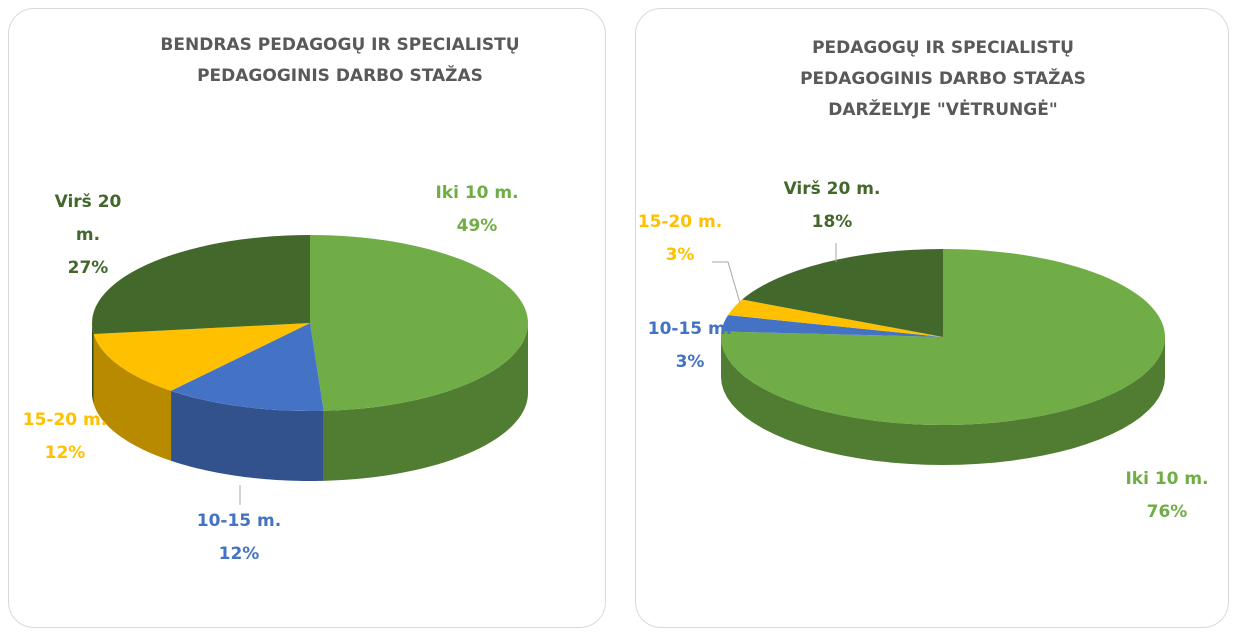 This screenshot has width=1235, height=635. What do you see at coordinates (88, 268) in the screenshot?
I see `slice-value-label: 27%` at bounding box center [88, 268].